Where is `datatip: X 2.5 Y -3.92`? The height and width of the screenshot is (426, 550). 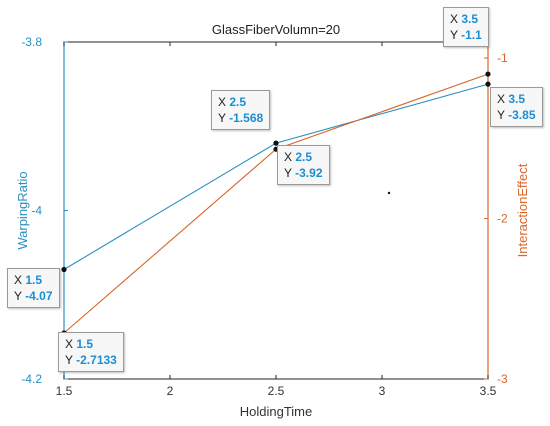
datatip: X 2.5 Y -3.92 is located at coordinates (303, 165).